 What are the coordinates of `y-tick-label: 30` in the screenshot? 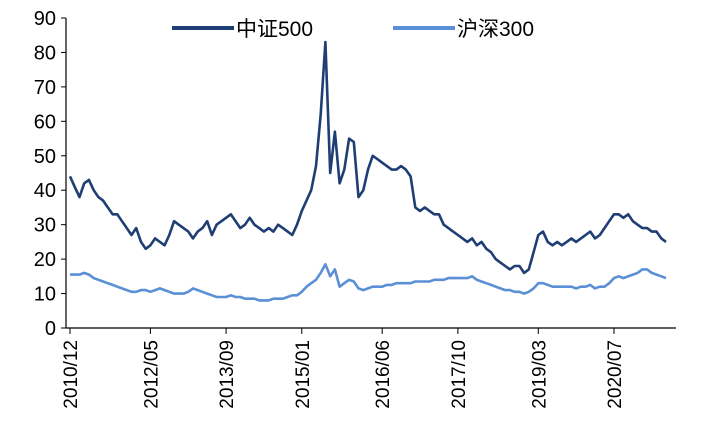 It's located at (45, 226).